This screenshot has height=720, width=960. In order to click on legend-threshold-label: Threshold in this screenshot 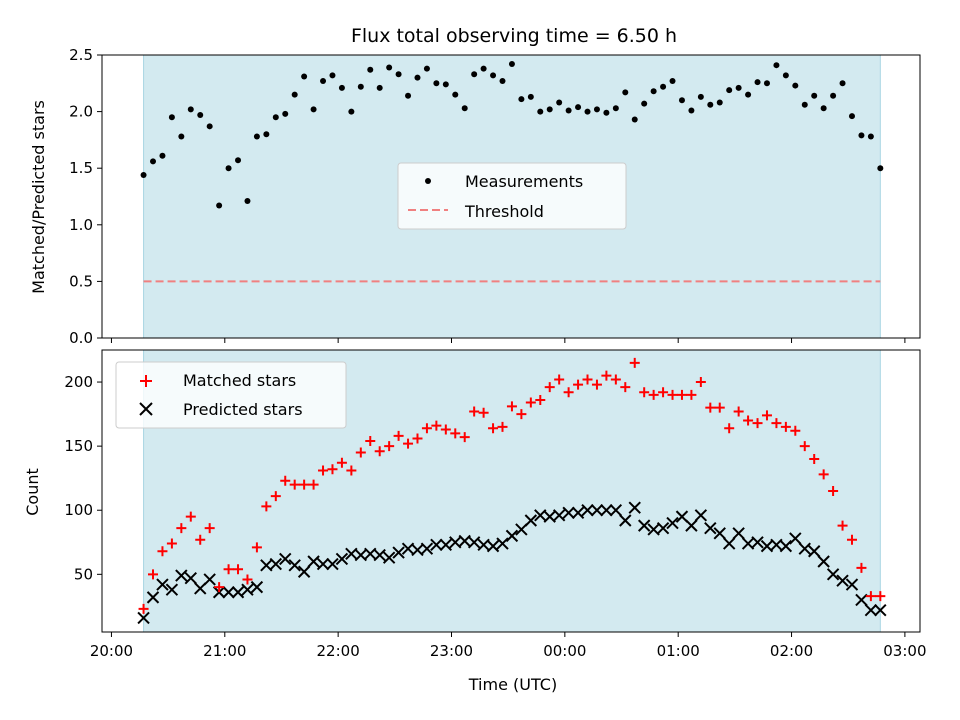, I will do `click(504, 211)`.